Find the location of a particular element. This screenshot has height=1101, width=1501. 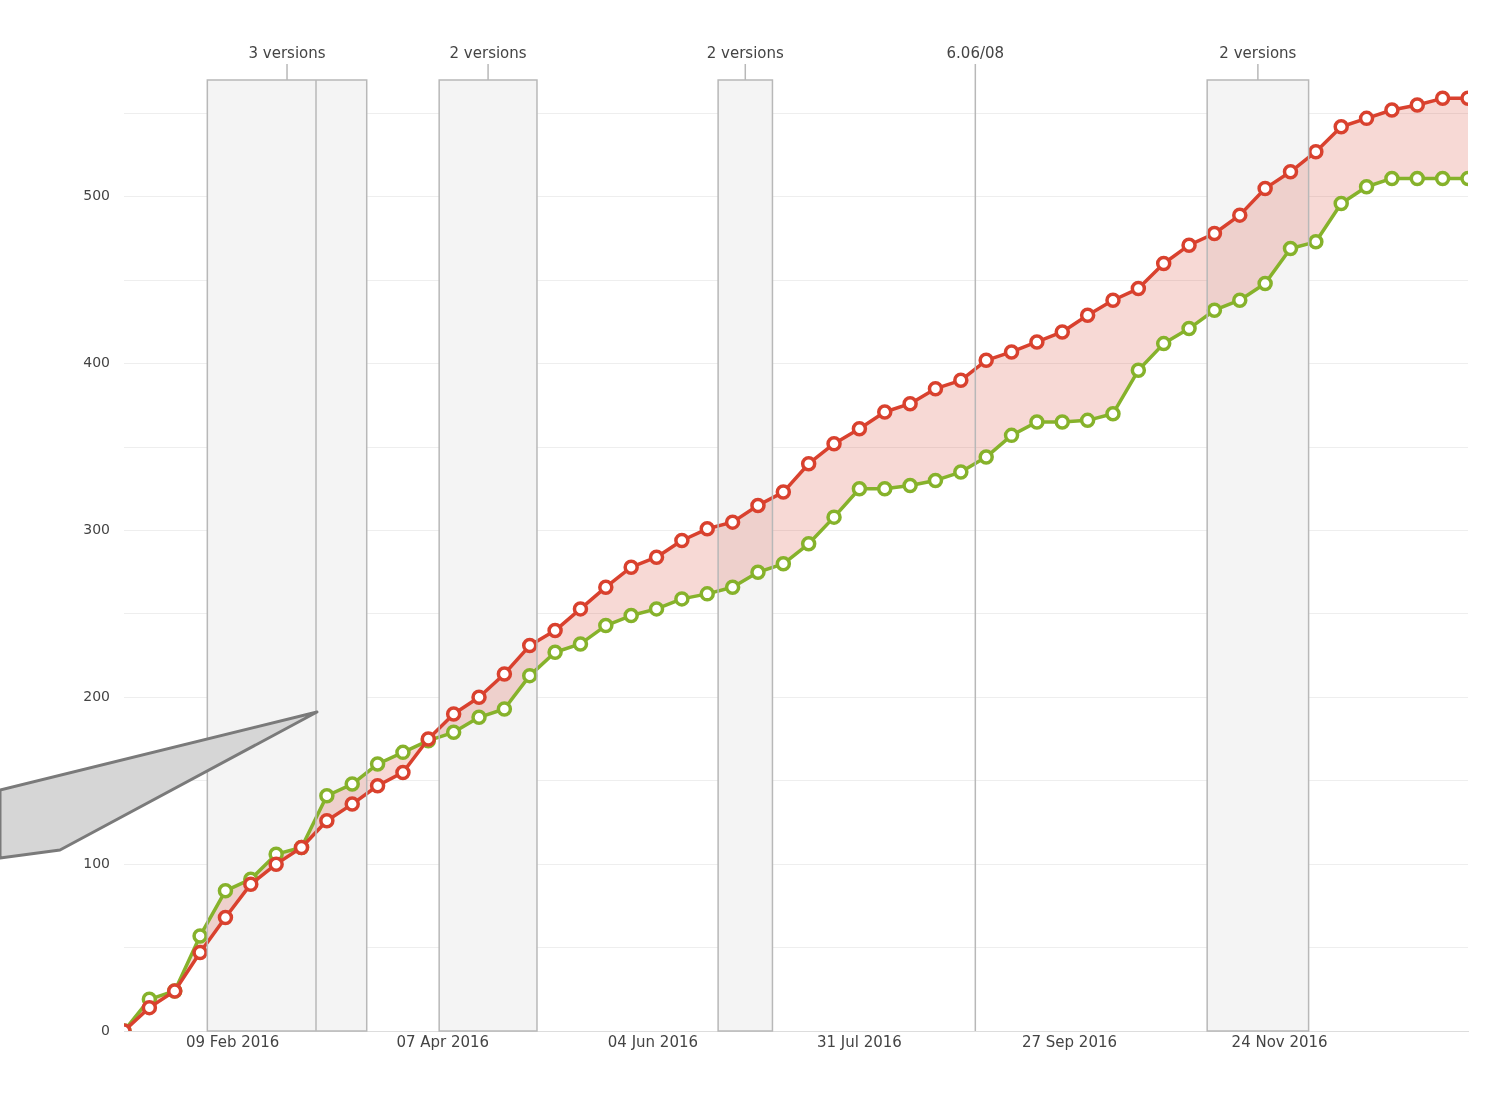

x-tick-label: 07 Apr 2016 is located at coordinates (443, 1041).